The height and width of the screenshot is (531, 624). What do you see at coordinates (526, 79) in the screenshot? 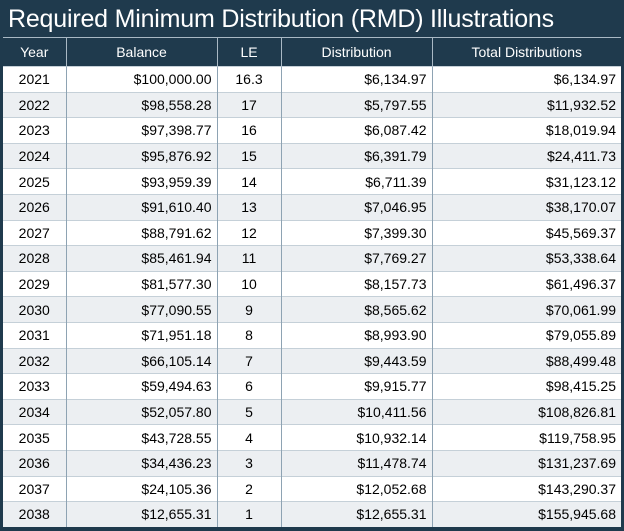
I see `cell-total-distributions: $6,134.97` at bounding box center [526, 79].